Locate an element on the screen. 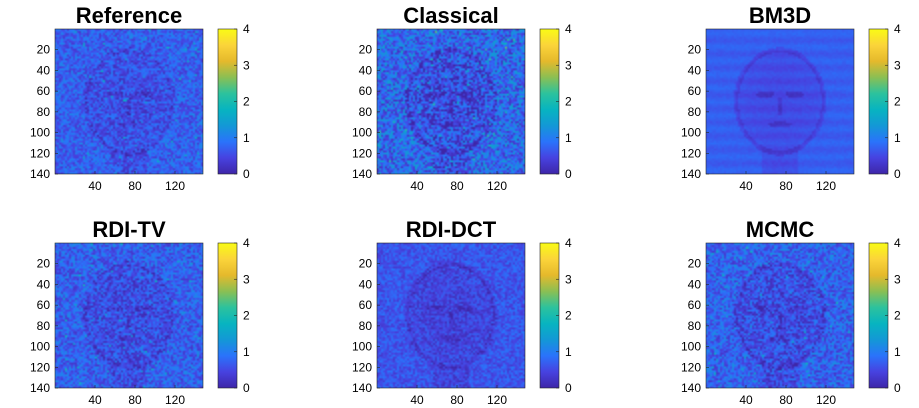 Image resolution: width=919 pixels, height=408 pixels. panel-reference: Reference 20 40 60 80 100 120 140 40 80 120 0 1 2 3 4 is located at coordinates (140, 98).